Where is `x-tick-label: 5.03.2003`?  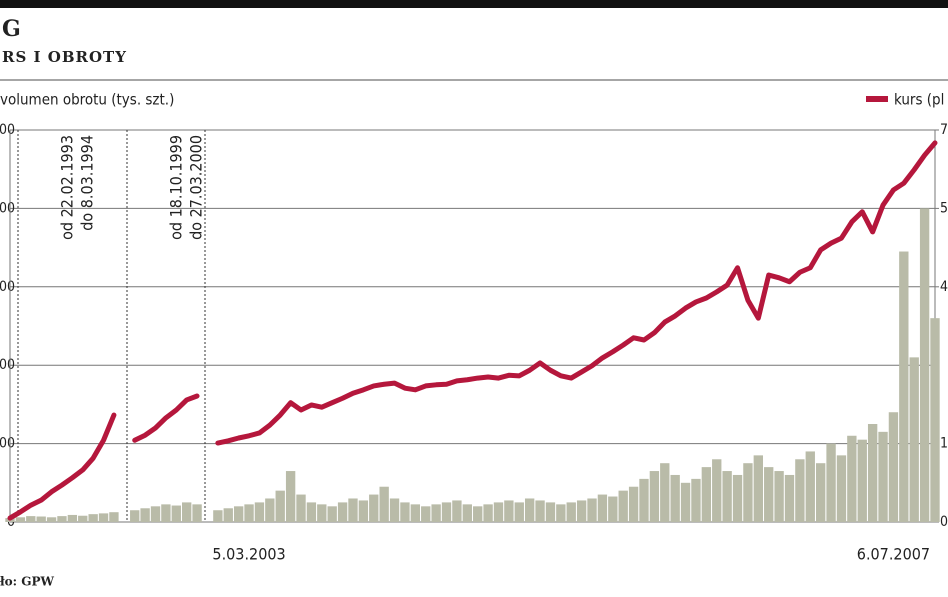
x-tick-label: 5.03.2003 is located at coordinates (248, 554).